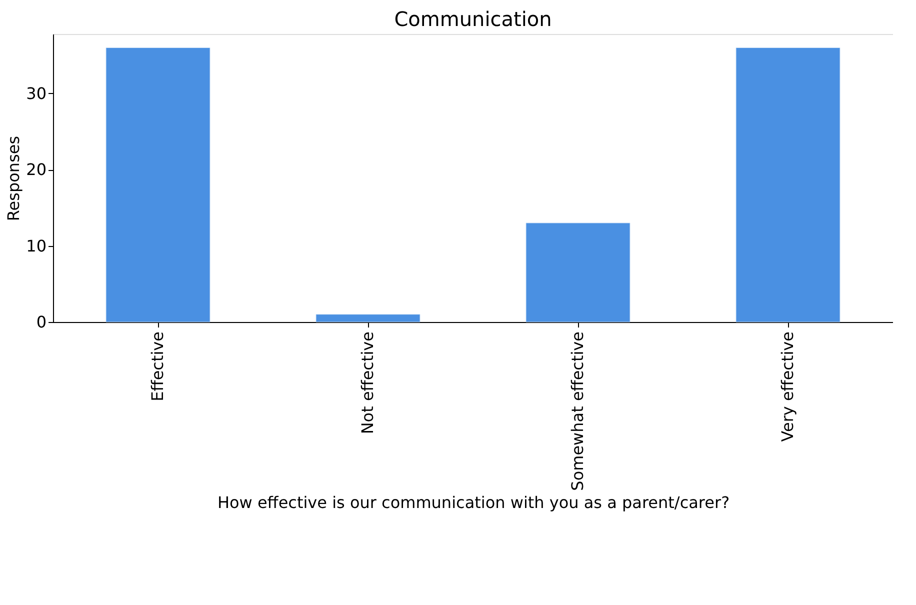 The height and width of the screenshot is (605, 916). Describe the element at coordinates (14, 179) in the screenshot. I see `y-axis-title: Responses` at that location.